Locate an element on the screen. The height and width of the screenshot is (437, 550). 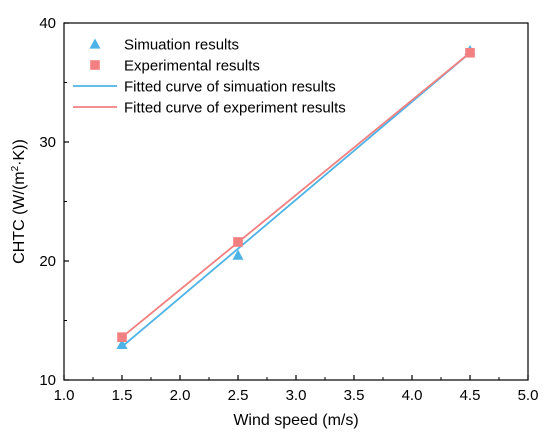
legend-label: Fitted curve of experiment results is located at coordinates (235, 108).